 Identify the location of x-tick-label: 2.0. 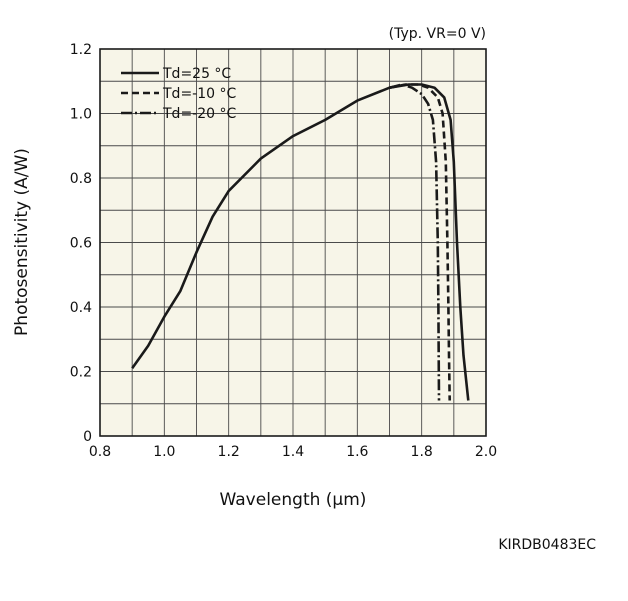
(486, 452).